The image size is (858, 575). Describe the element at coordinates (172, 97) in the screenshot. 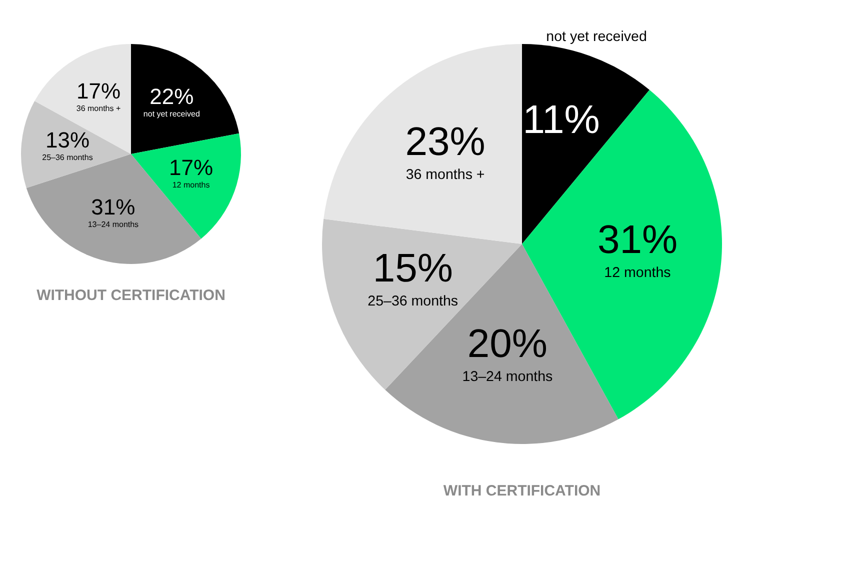

I see `data-label: 22%` at that location.